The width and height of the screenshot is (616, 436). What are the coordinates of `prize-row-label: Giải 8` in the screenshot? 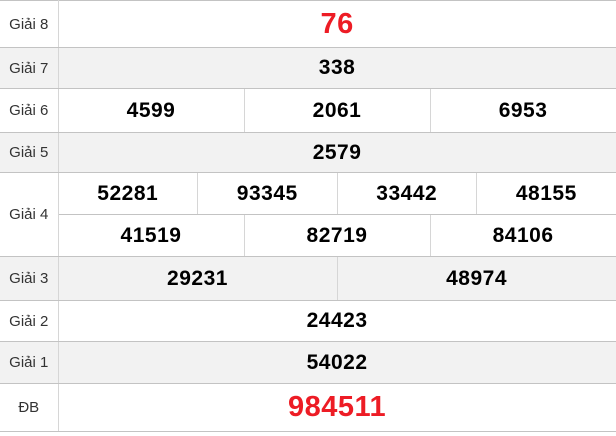 It's located at (29, 24).